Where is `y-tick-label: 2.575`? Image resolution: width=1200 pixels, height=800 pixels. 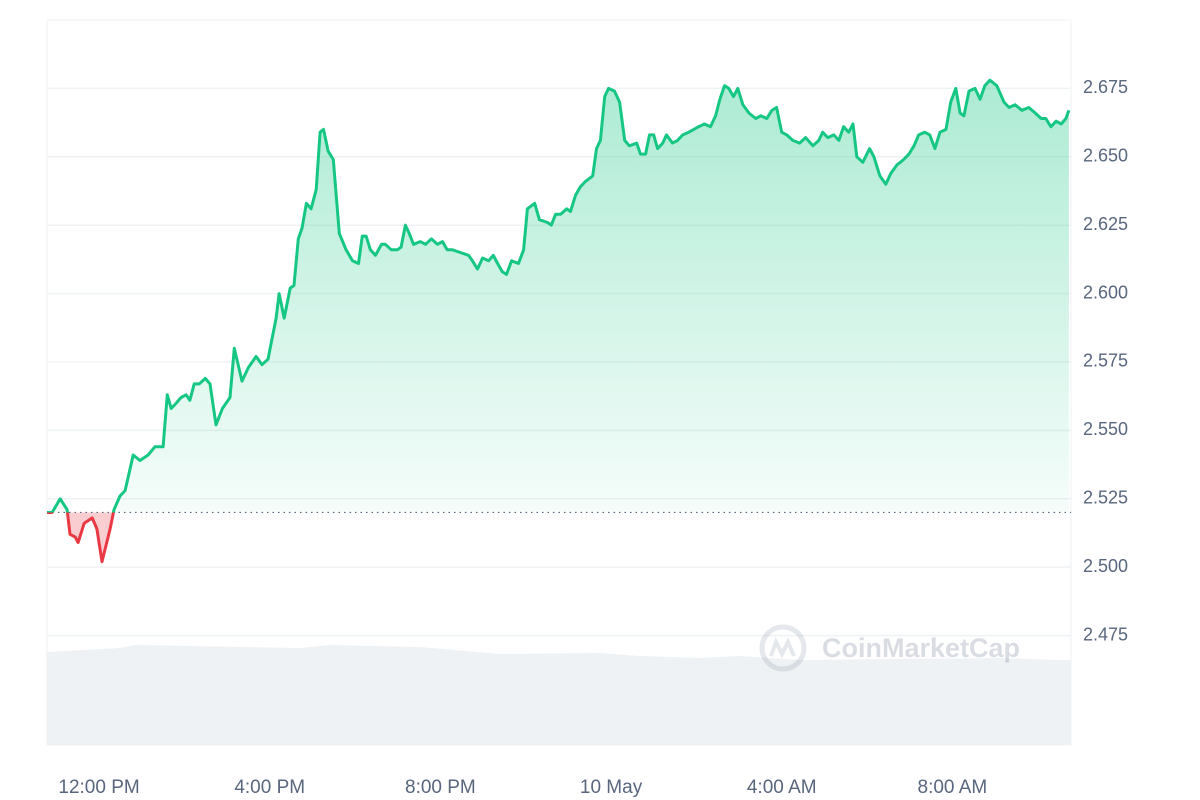 y-tick-label: 2.575 is located at coordinates (1105, 361).